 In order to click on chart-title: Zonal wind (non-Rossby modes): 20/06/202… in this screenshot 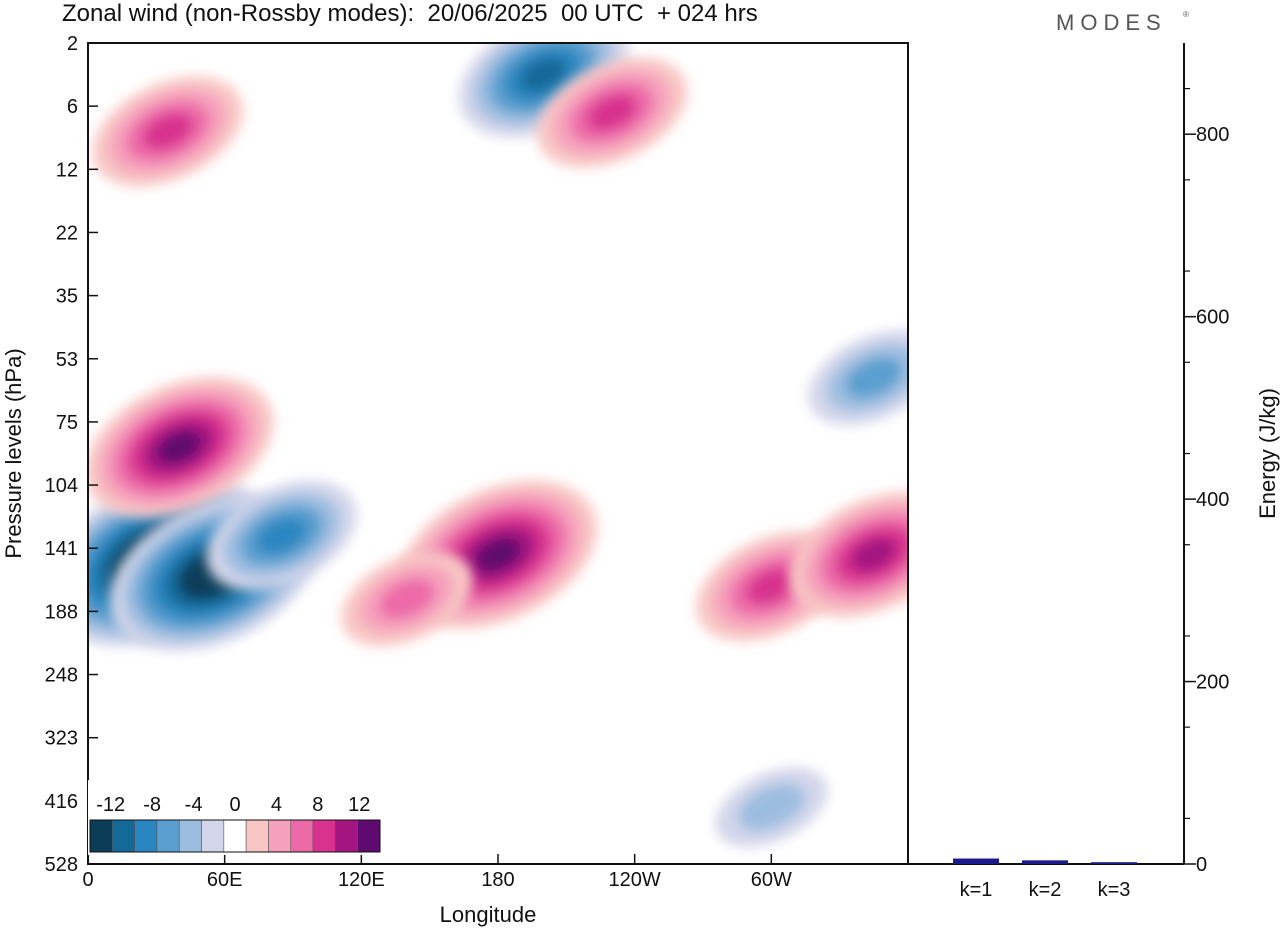, I will do `click(410, 13)`.